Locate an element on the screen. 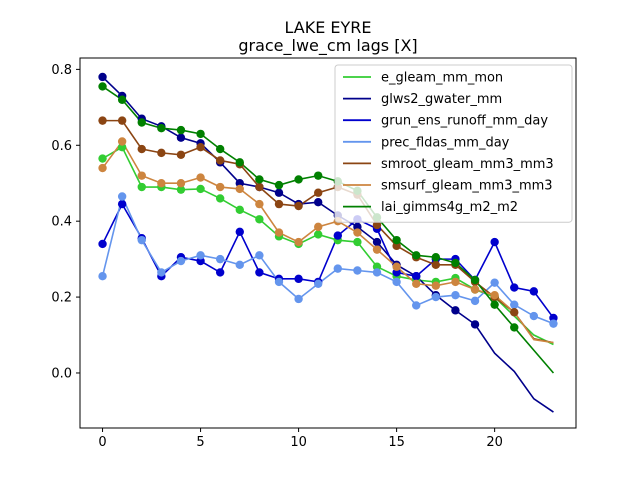 The width and height of the screenshot is (640, 480). y-tick-label: 0.4 is located at coordinates (61, 222).